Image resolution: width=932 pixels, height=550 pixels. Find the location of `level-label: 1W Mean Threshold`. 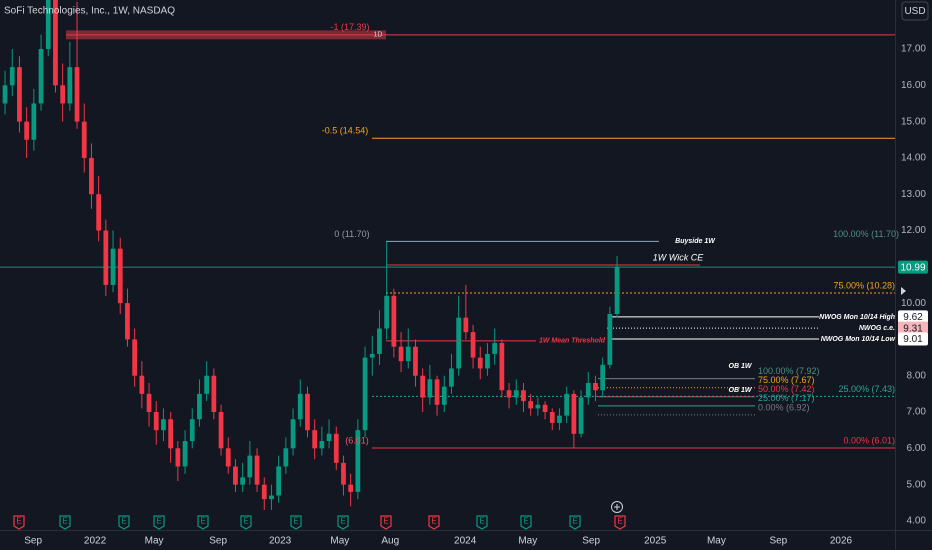

level-label: 1W Mean Threshold is located at coordinates (572, 341).